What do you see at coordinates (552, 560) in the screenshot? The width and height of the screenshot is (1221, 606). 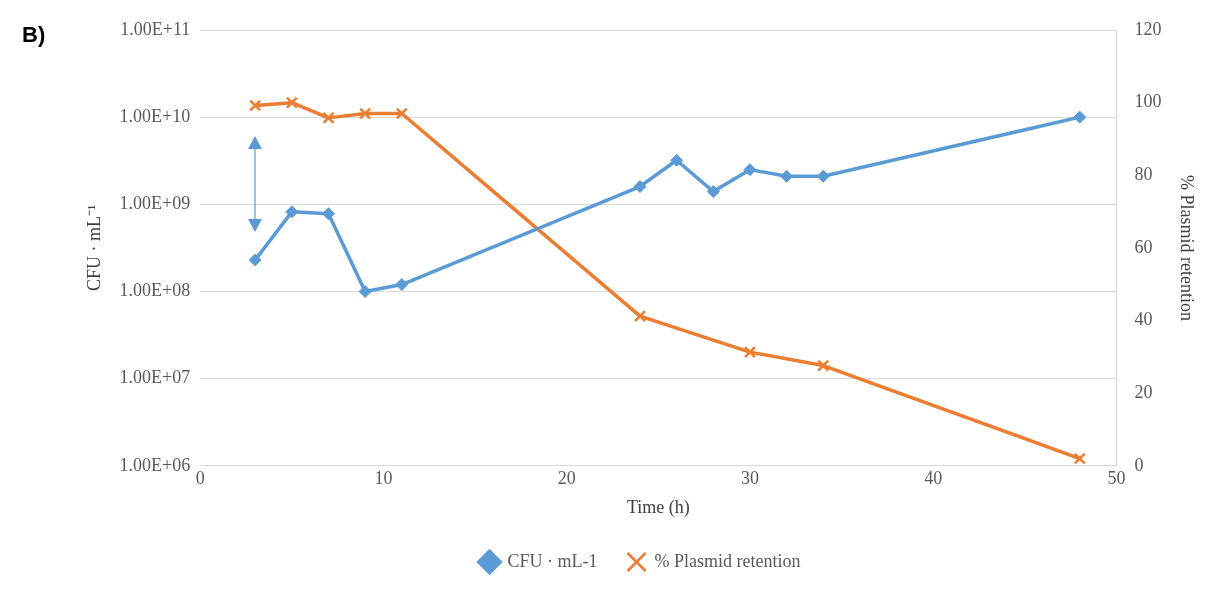 I see `legend-label: CFU · mL-1` at bounding box center [552, 560].